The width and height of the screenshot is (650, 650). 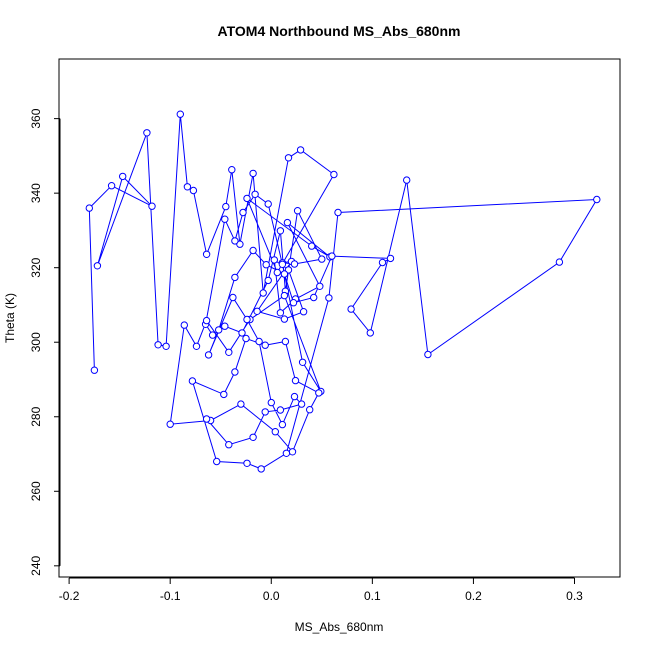 I want to click on y-axis-label: Theta (K), so click(x=10, y=318).